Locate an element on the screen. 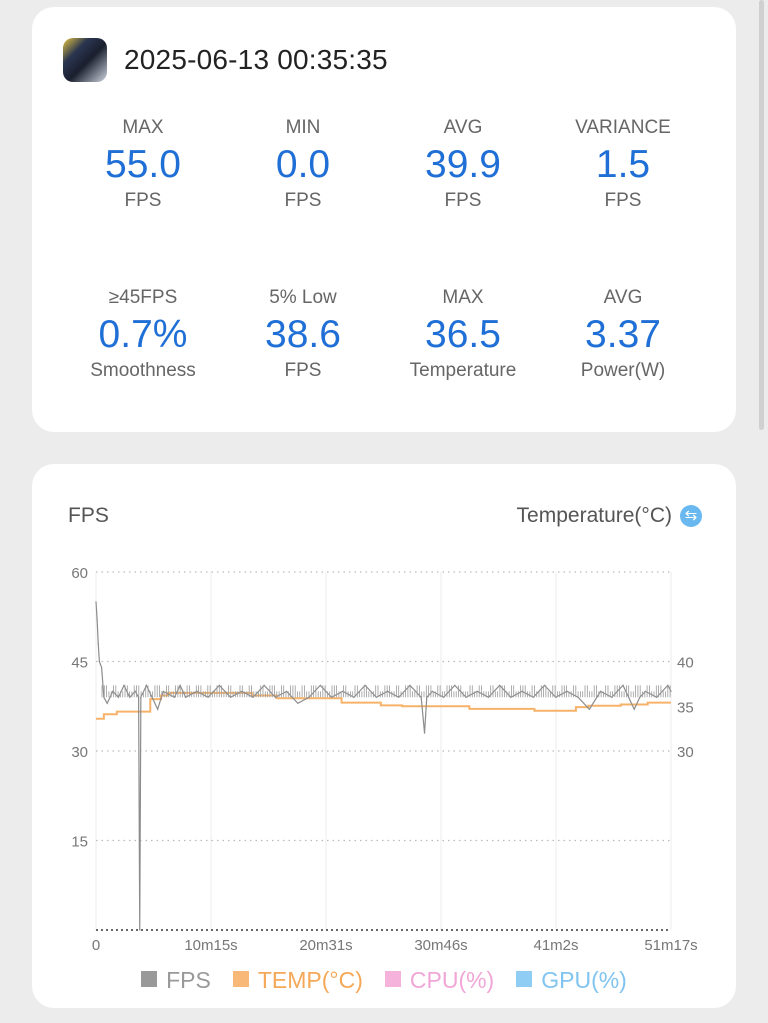 Image resolution: width=768 pixels, height=1023 pixels. stat-4: ≥45FPS 0.7% Smoothness is located at coordinates (143, 334).